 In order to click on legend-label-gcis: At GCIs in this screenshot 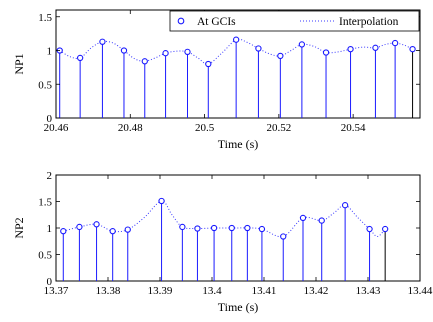, I will do `click(216, 22)`.